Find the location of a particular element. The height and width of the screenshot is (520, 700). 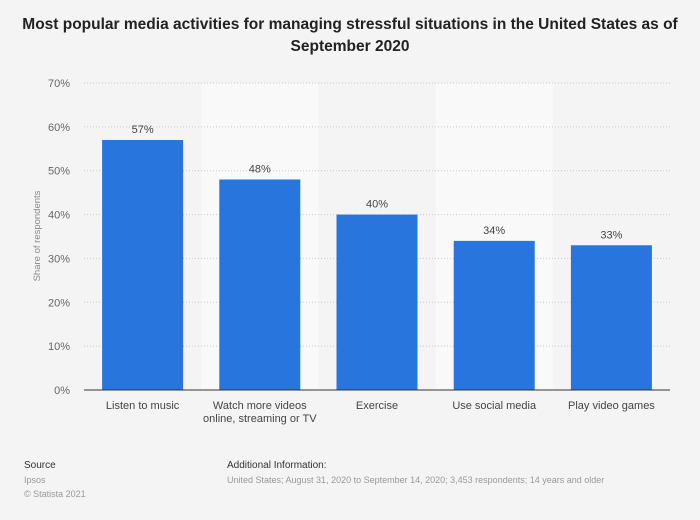

data-label: 34% is located at coordinates (494, 231).